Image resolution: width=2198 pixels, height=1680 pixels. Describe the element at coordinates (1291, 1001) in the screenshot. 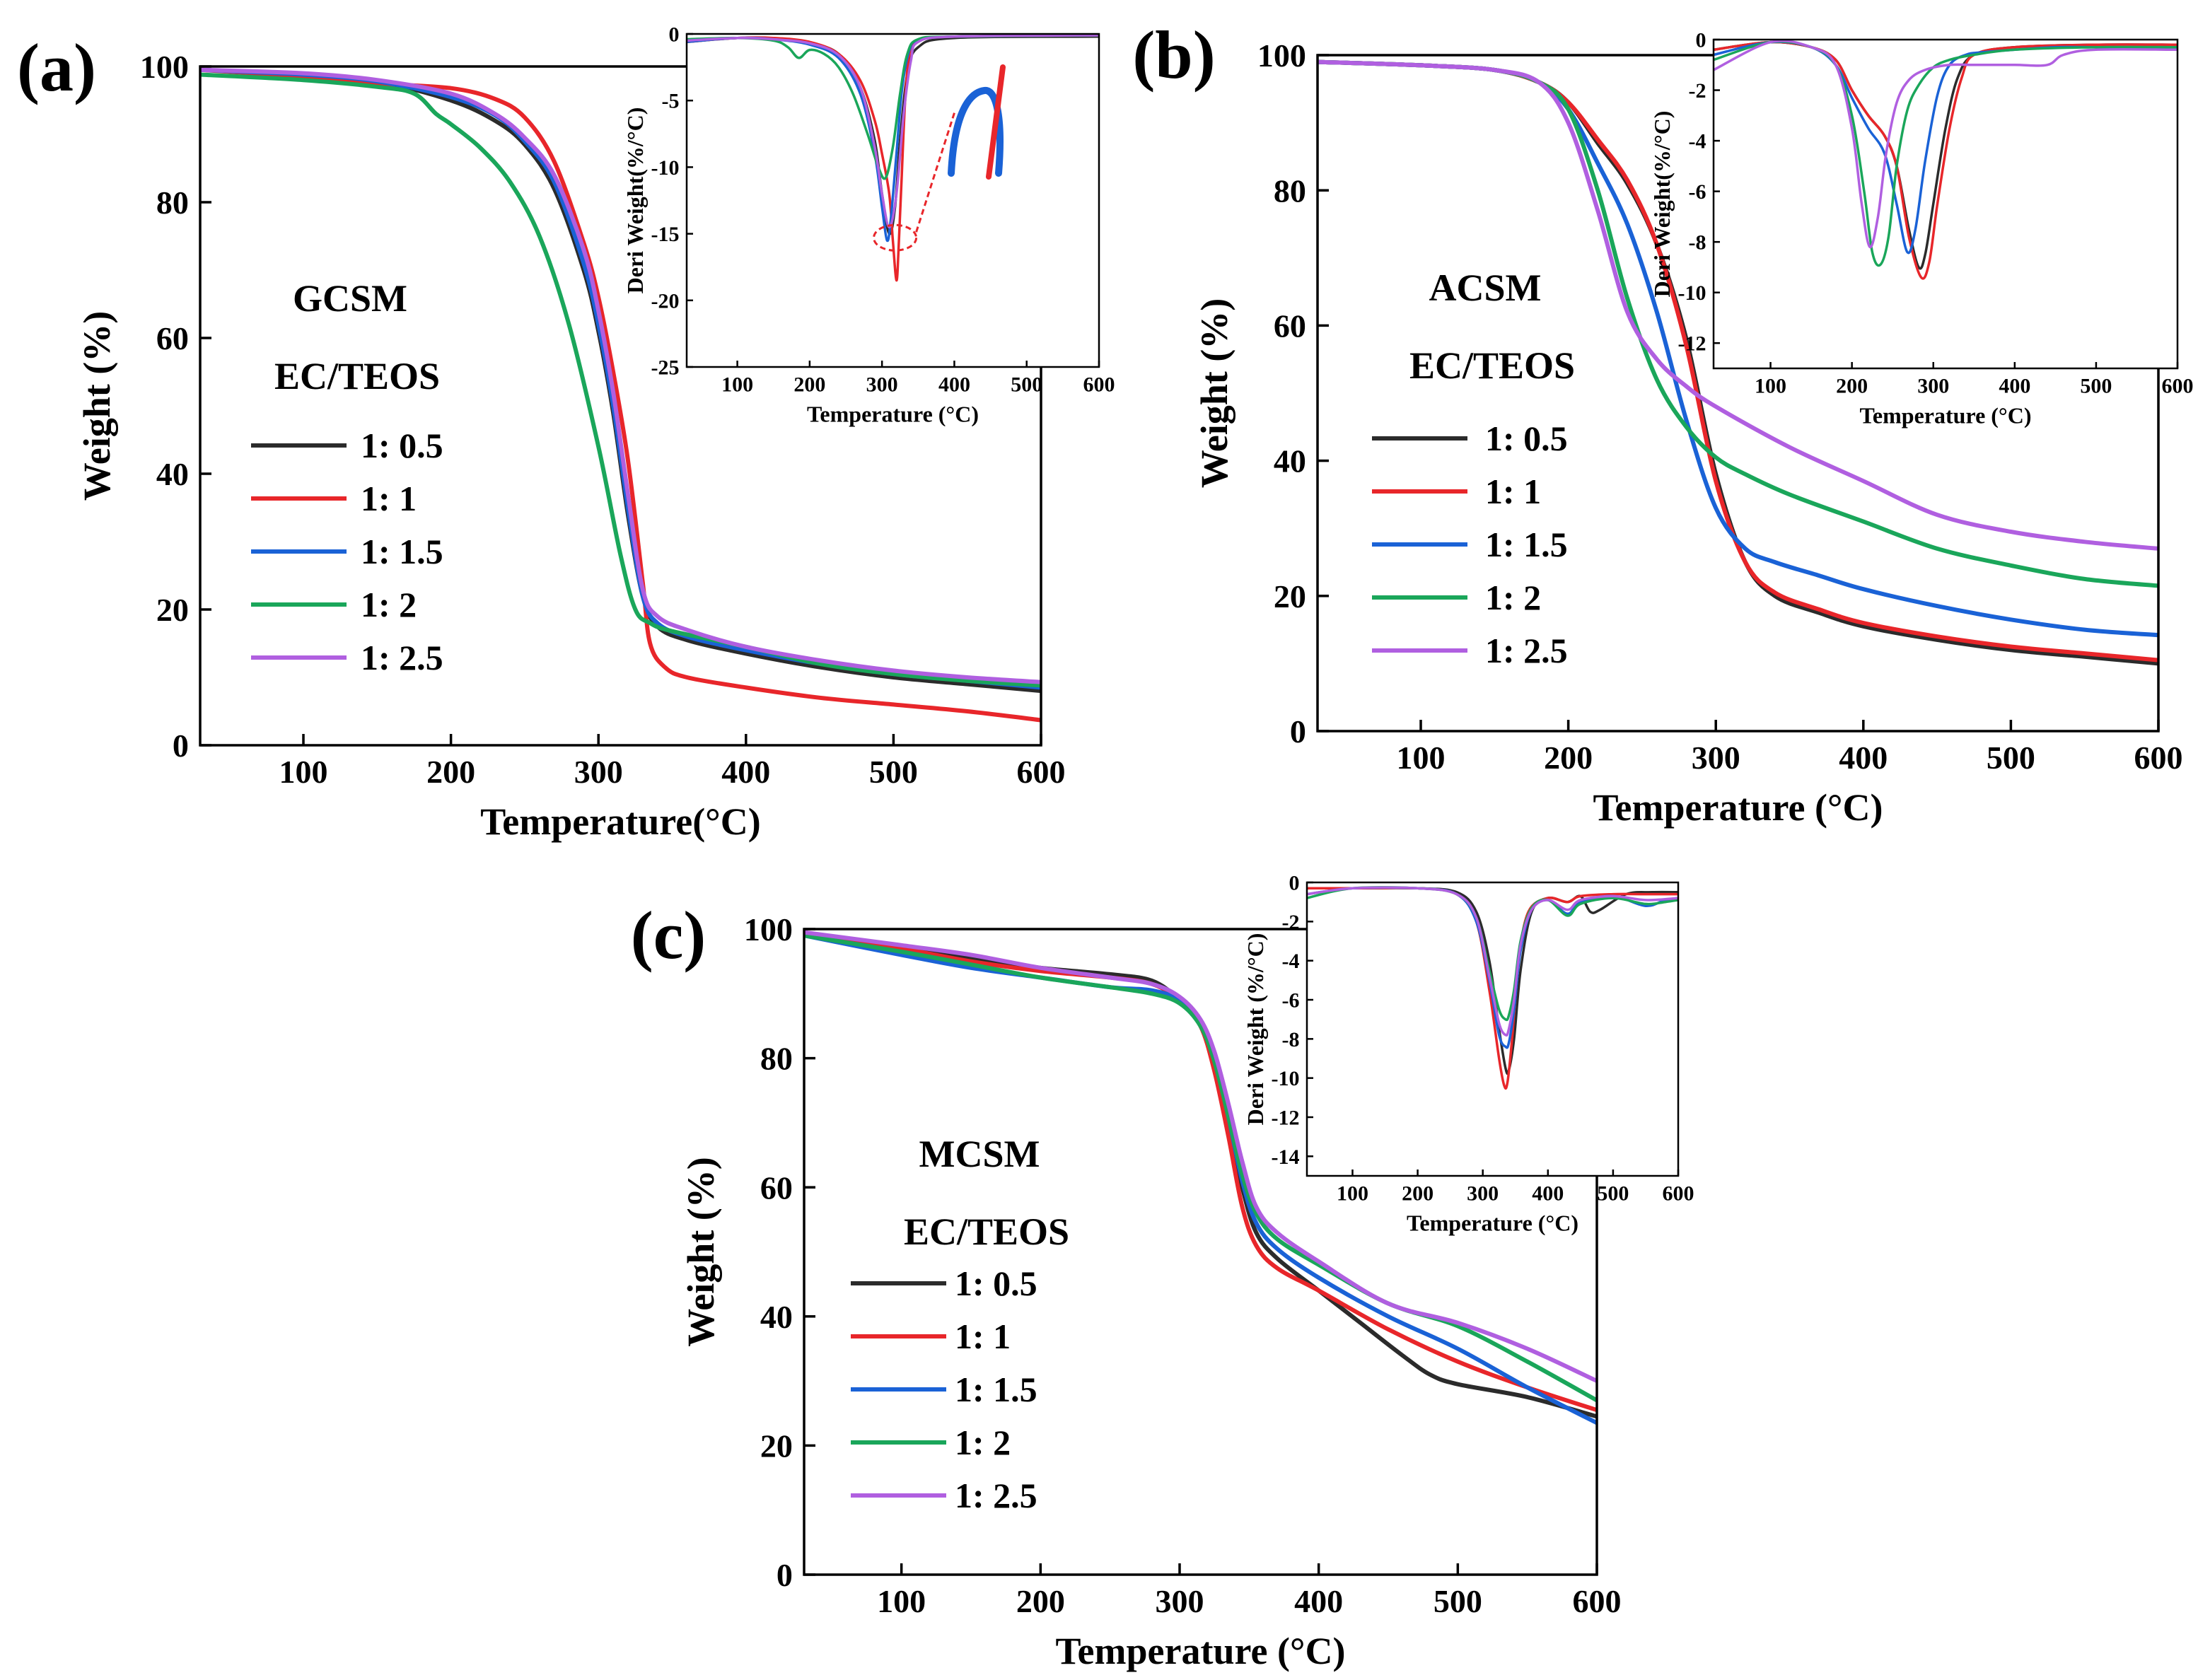

I see `inset-c-y-tick-label: -6` at that location.